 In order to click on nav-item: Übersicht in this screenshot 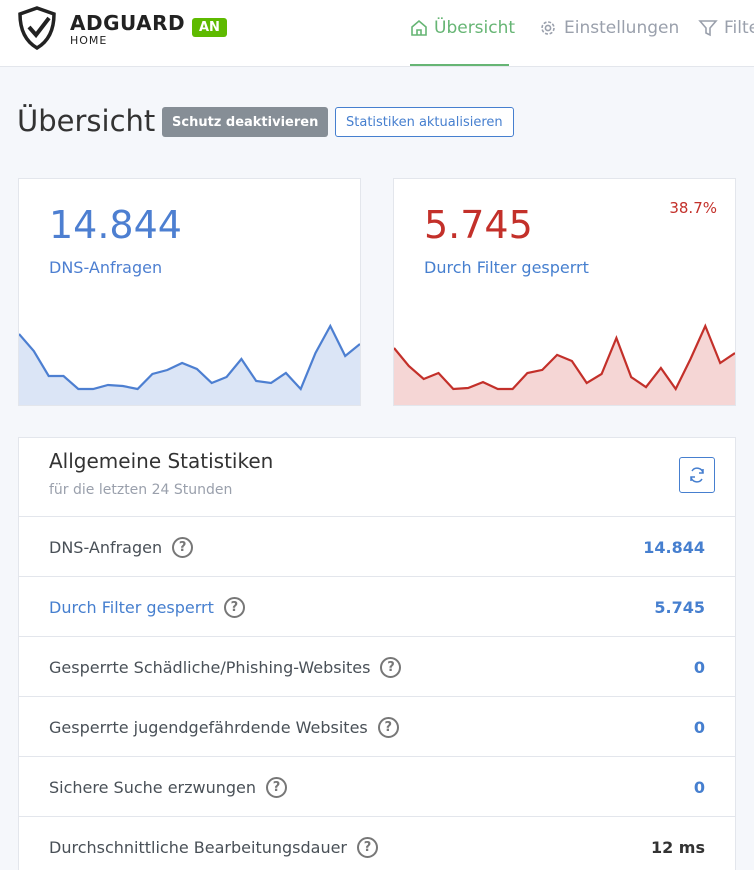, I will do `click(462, 28)`.